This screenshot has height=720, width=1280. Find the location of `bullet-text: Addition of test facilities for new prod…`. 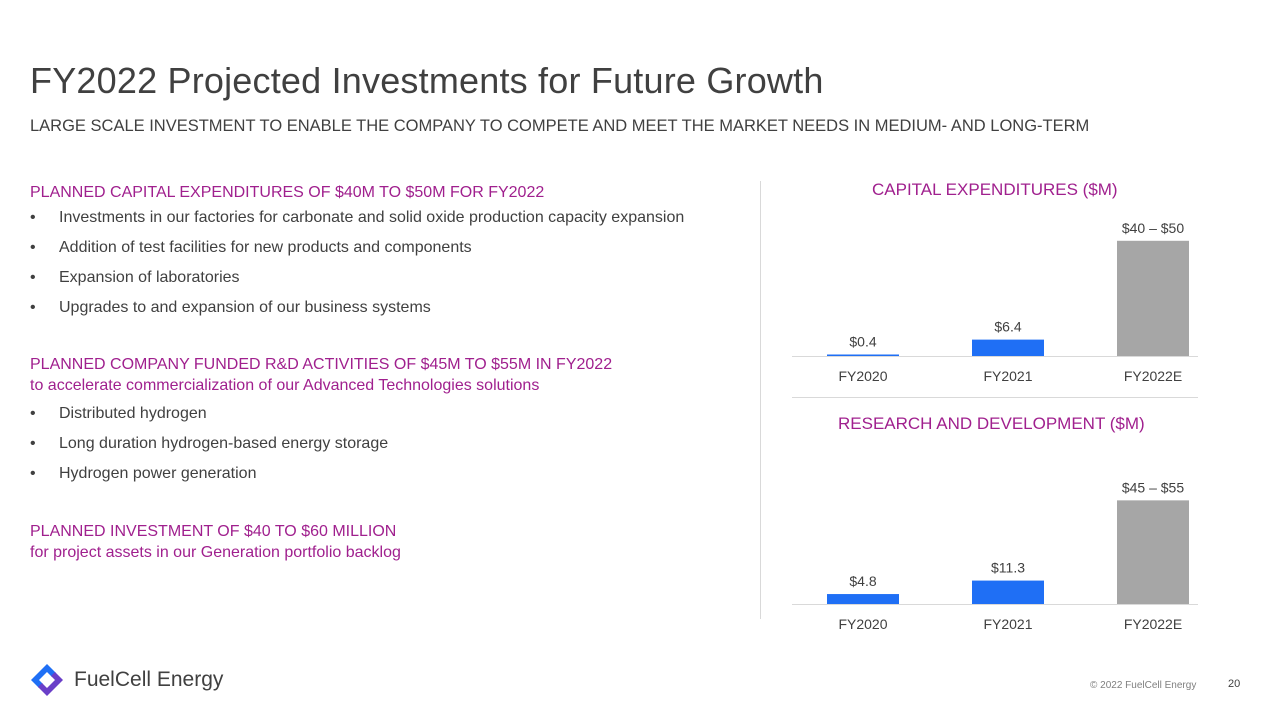

bullet-text: Addition of test facilities for new prod… is located at coordinates (265, 247).